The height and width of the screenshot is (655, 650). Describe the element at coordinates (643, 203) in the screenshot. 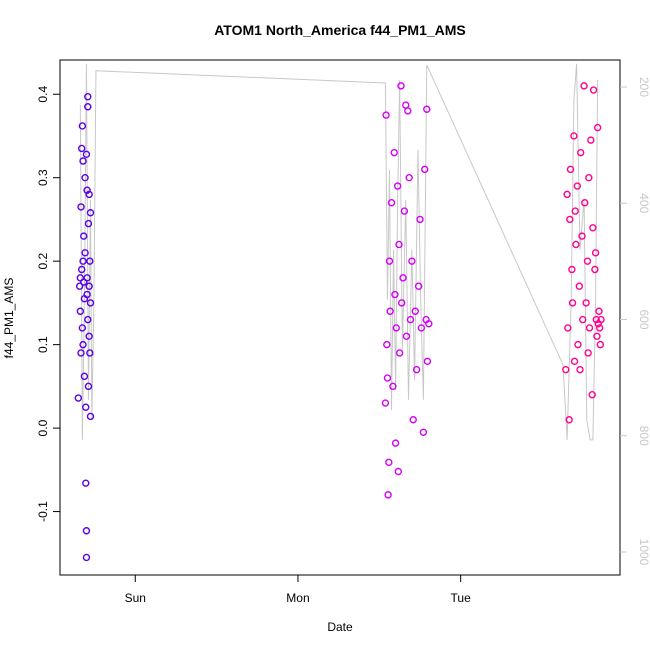

I see `y2-tick-label: 400` at that location.